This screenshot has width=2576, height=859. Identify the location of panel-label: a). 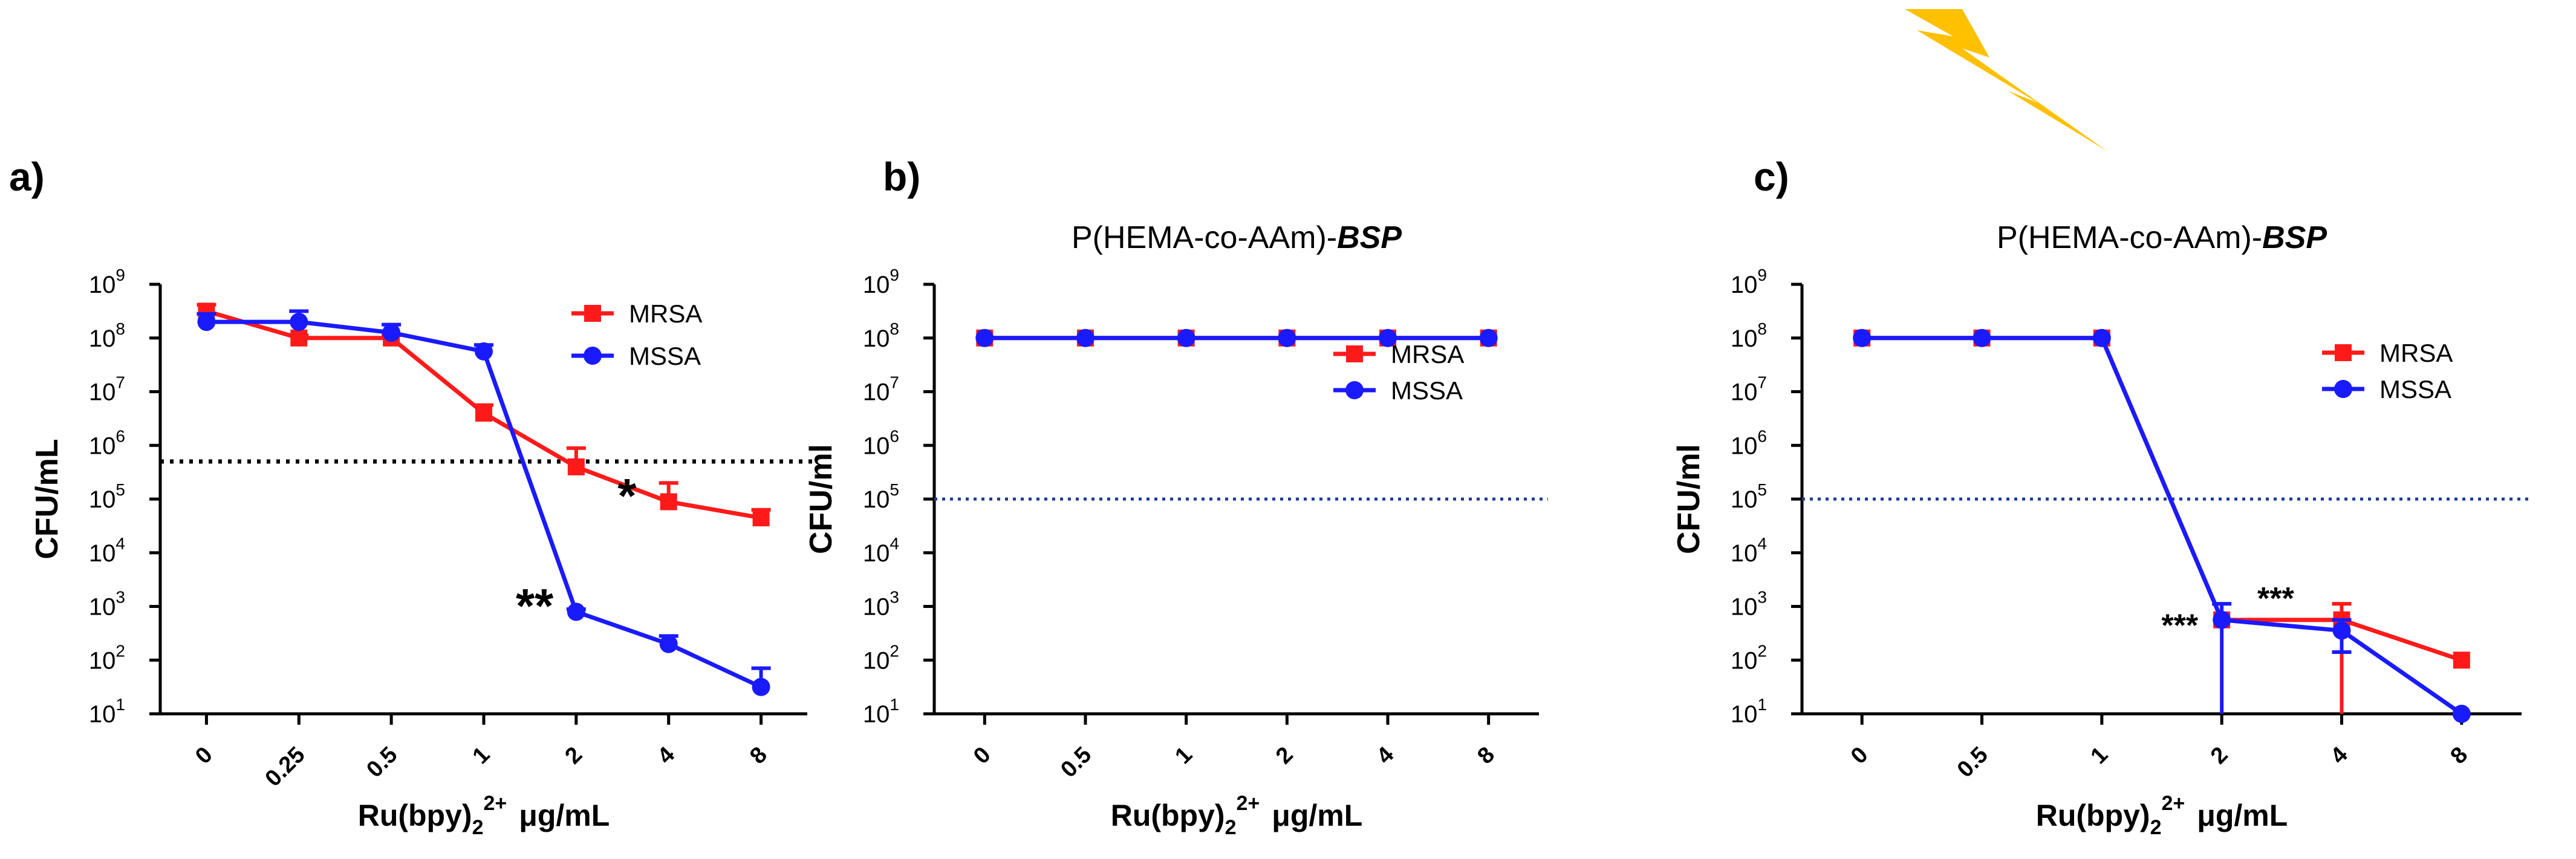
(27, 176).